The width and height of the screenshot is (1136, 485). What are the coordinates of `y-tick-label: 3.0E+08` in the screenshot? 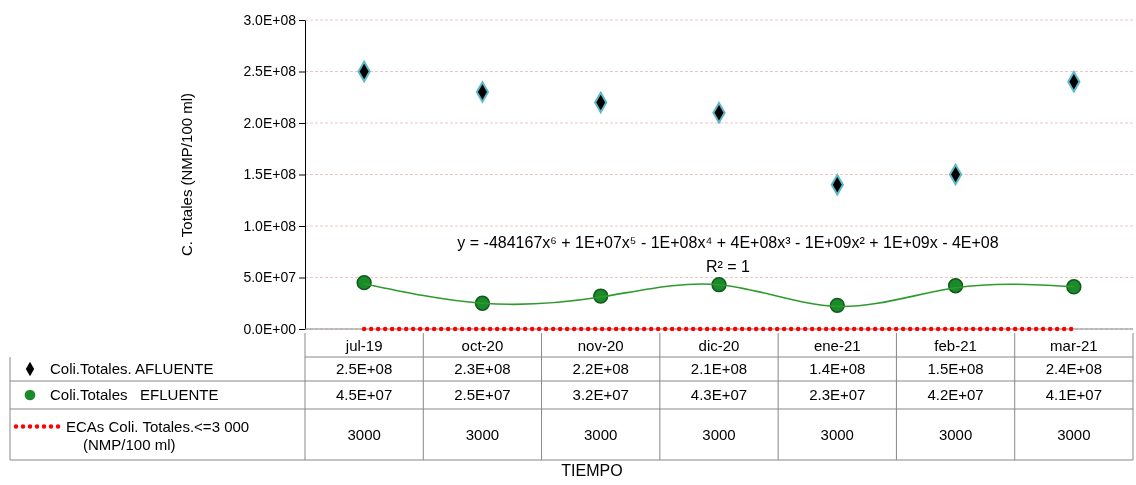 It's located at (270, 19).